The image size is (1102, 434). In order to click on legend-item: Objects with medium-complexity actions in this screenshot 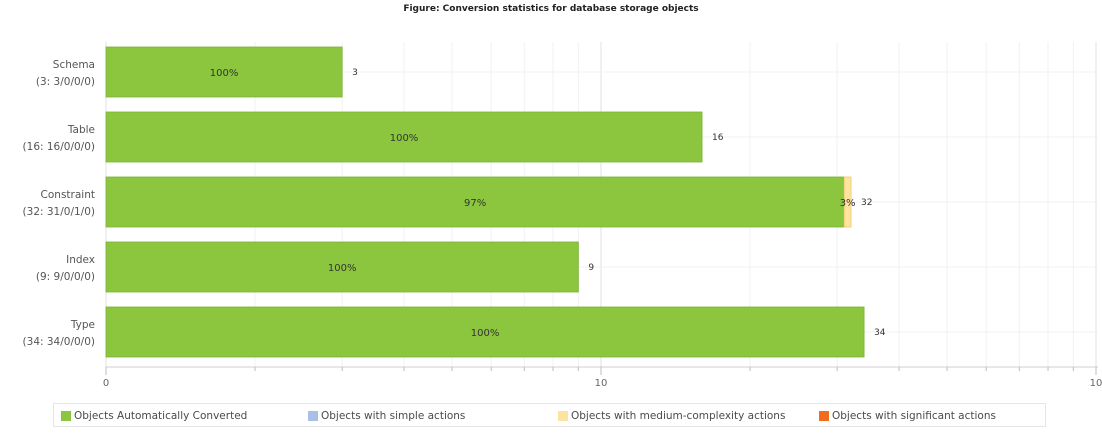, I will do `click(671, 416)`.